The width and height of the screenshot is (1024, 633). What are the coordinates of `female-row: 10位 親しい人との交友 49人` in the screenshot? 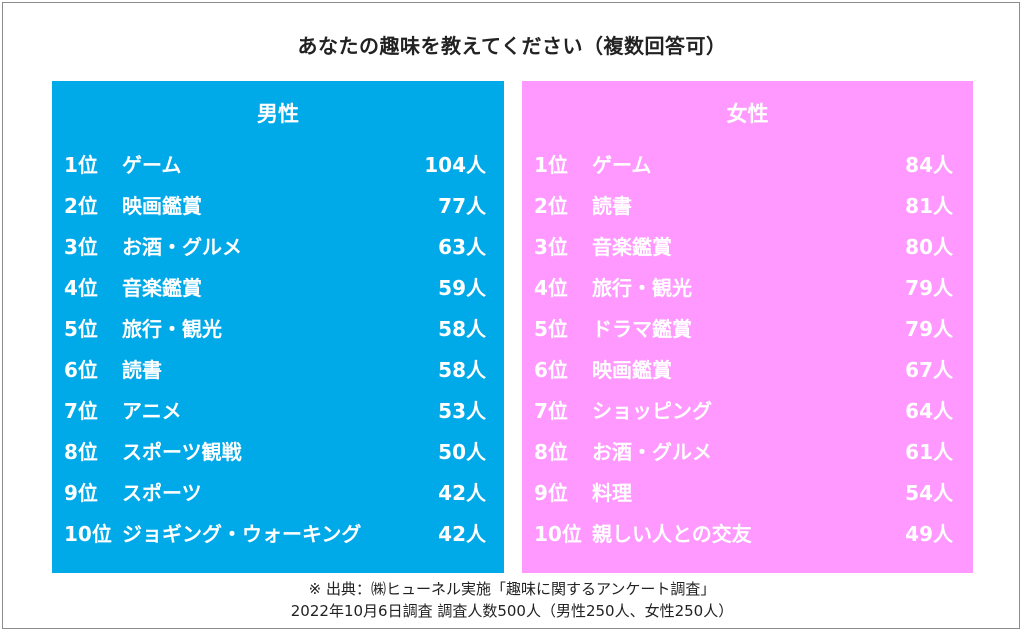 It's located at (747, 540).